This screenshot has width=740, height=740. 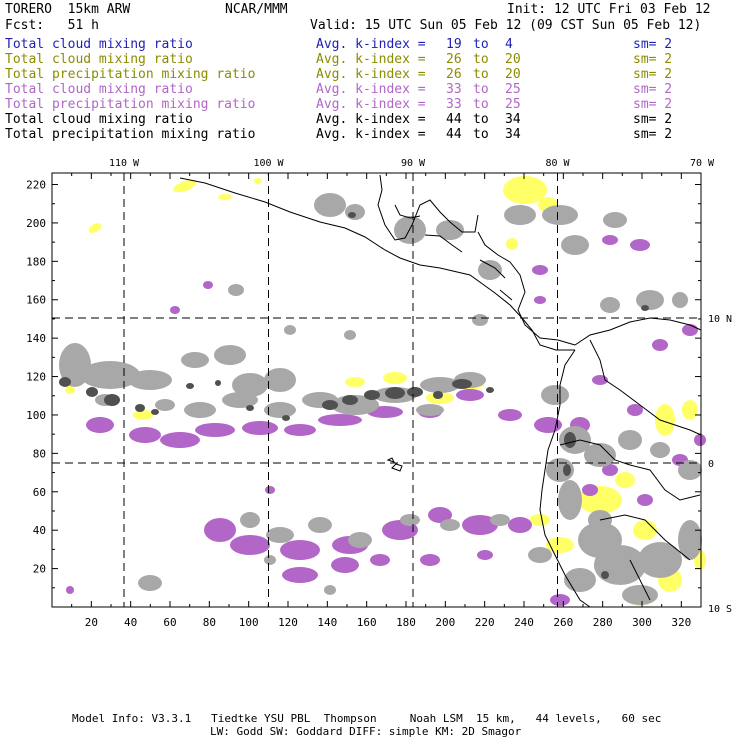 I want to click on x-tick-label: 240, so click(x=524, y=622).